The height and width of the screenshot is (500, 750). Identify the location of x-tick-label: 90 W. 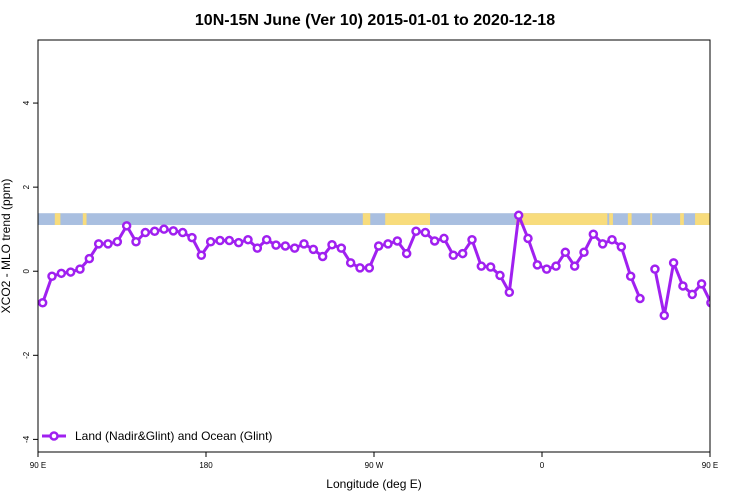
(374, 465).